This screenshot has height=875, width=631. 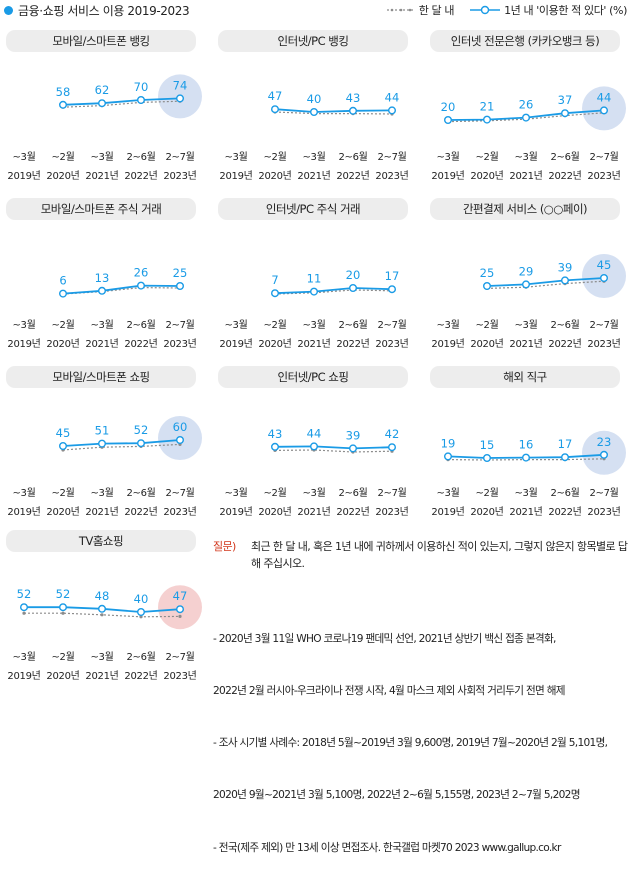 What do you see at coordinates (487, 273) in the screenshot?
I see `value-label: 25` at bounding box center [487, 273].